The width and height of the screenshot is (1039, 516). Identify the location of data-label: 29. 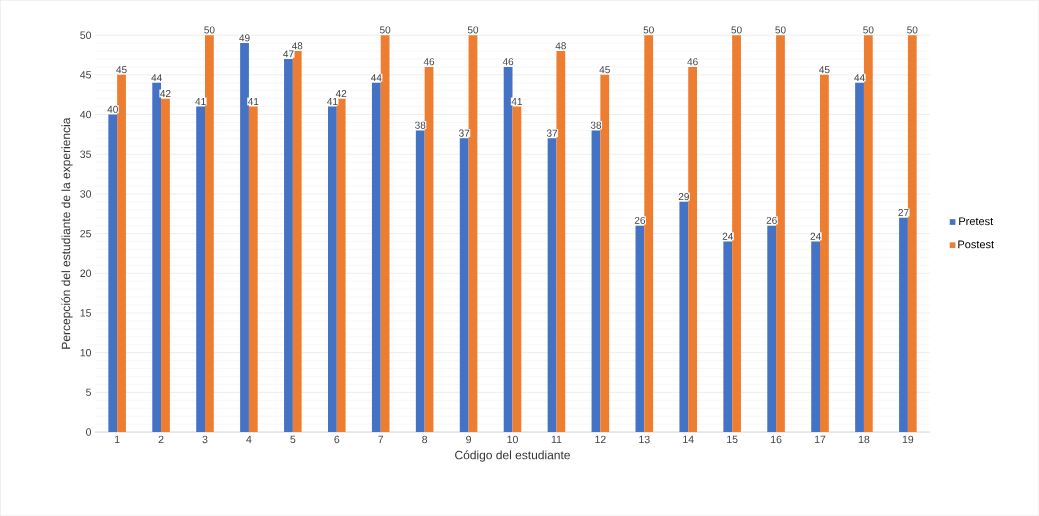
(683, 196).